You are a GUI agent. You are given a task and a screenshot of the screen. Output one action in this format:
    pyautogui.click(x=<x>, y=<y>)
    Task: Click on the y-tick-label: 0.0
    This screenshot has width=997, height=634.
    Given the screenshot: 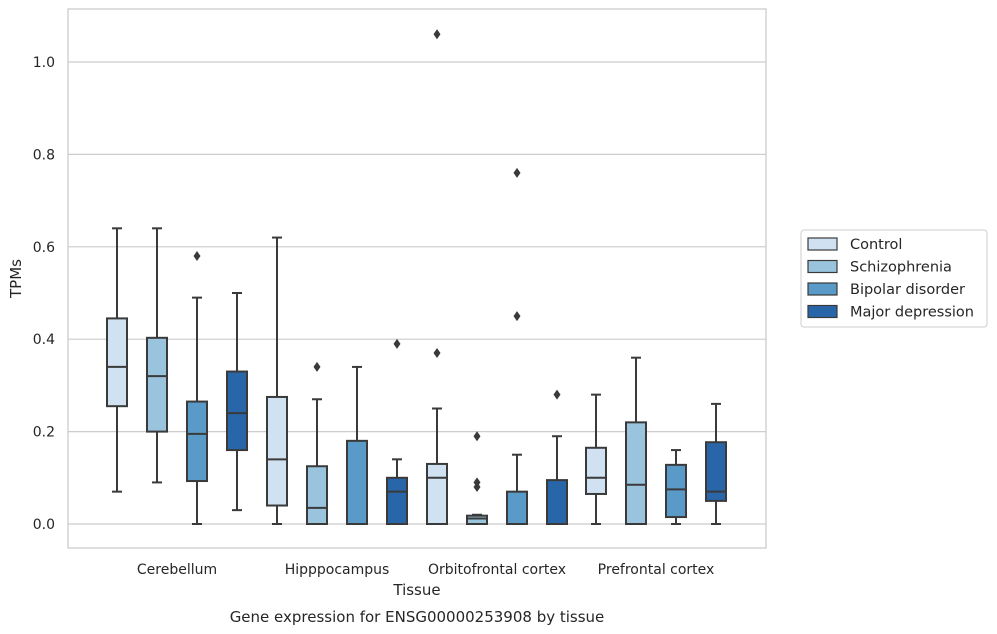 What is the action you would take?
    pyautogui.click(x=44, y=525)
    